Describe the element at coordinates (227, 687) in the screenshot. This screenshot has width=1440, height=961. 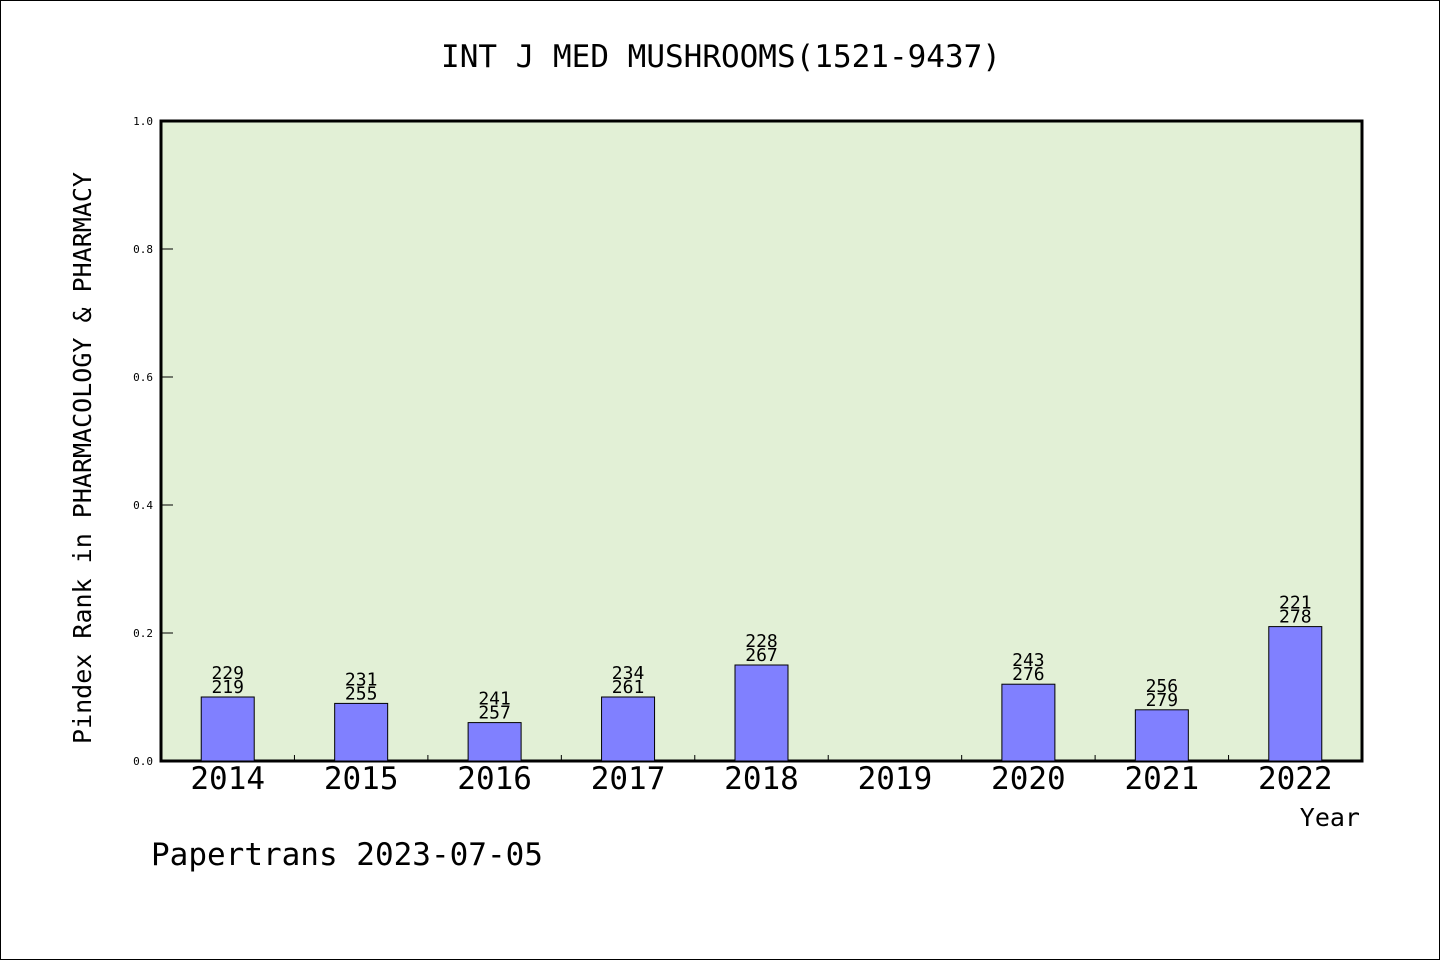
I see `data-label-bottom: 219` at that location.